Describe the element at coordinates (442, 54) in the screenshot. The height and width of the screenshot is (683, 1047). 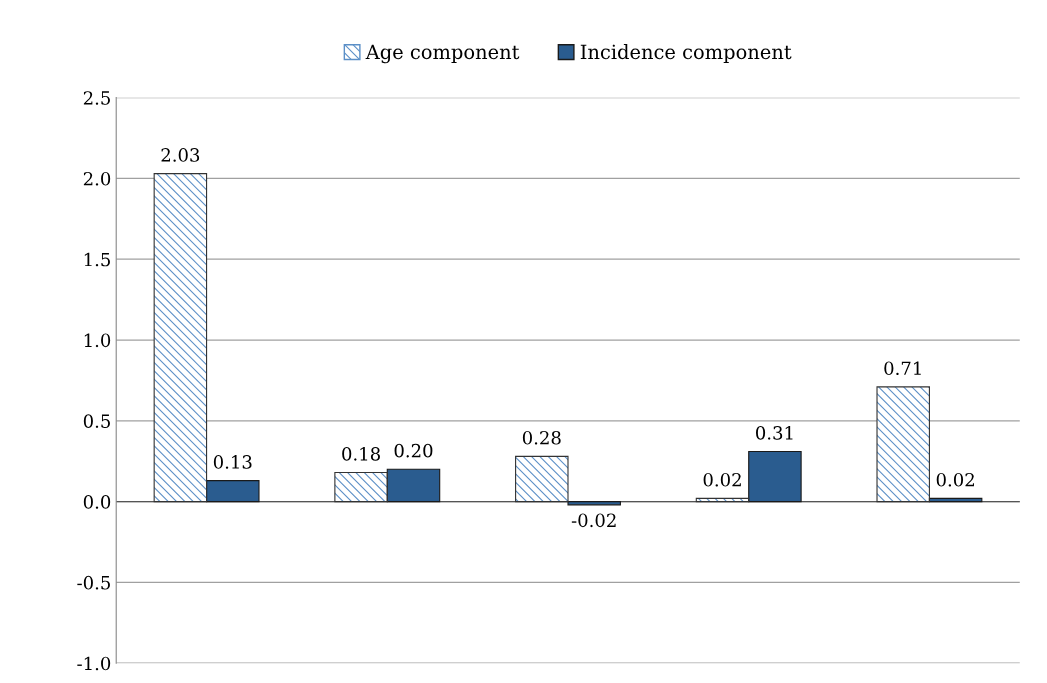
I see `legend-label: Age component` at that location.